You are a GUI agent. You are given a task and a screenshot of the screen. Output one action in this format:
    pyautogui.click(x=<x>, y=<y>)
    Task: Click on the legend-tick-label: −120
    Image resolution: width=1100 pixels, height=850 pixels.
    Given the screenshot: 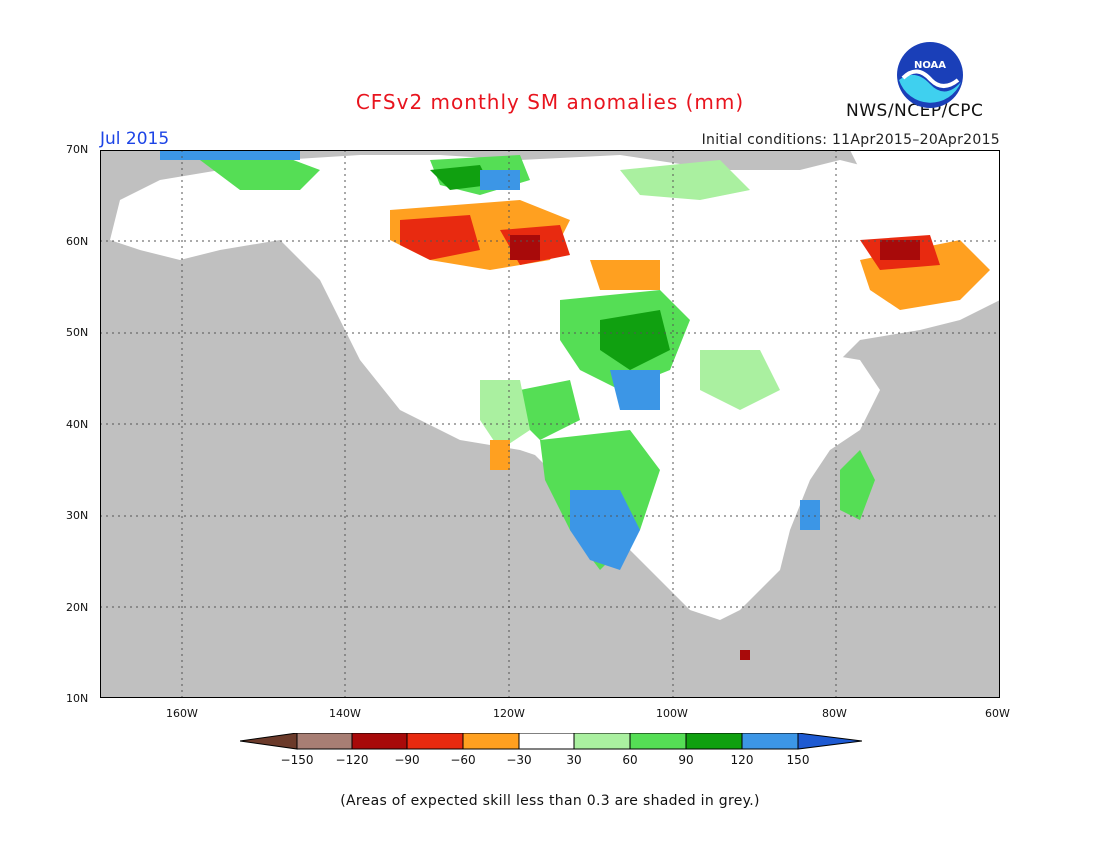 What is the action you would take?
    pyautogui.click(x=352, y=760)
    